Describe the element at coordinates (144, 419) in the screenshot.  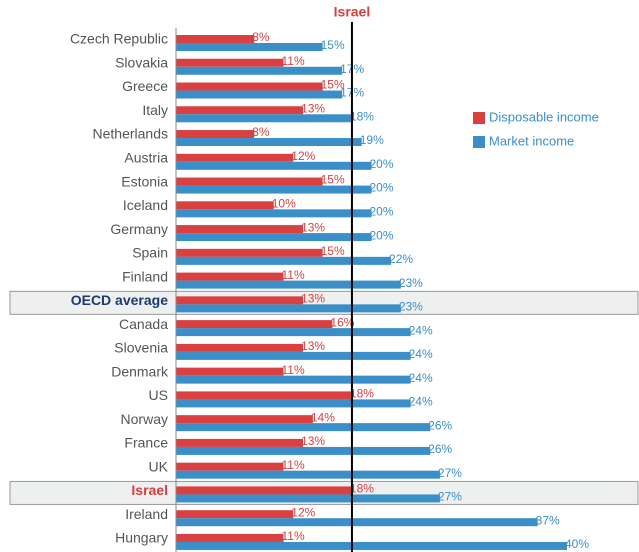
I see `category-label: Norway` at that location.